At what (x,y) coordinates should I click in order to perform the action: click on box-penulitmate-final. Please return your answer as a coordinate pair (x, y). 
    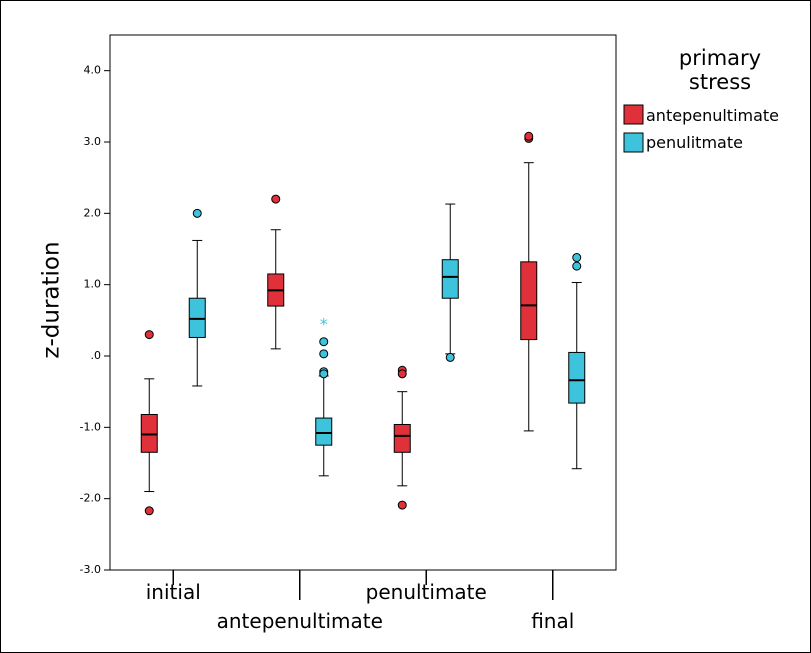
    Looking at the image, I should click on (577, 361).